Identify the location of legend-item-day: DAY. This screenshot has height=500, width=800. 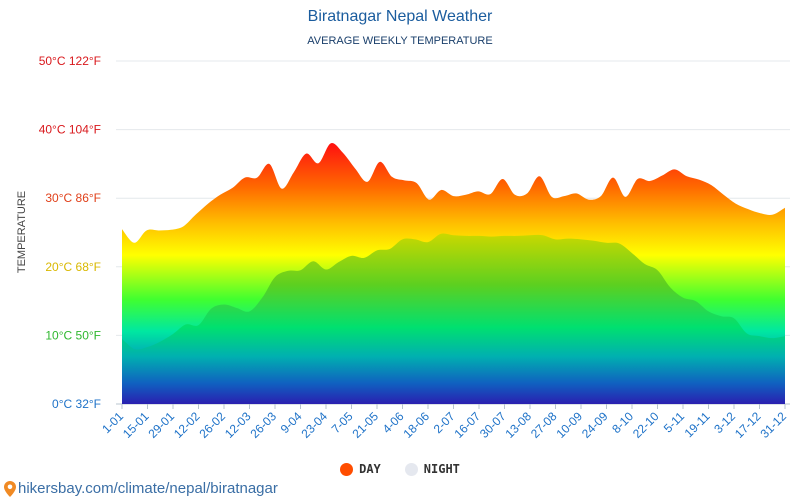
(360, 469).